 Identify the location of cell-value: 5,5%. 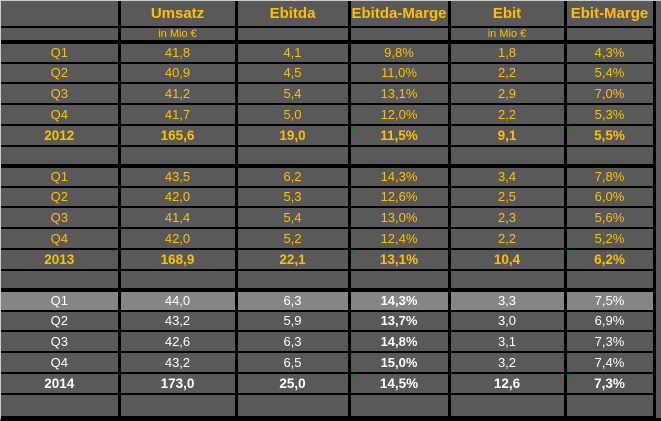
(609, 135).